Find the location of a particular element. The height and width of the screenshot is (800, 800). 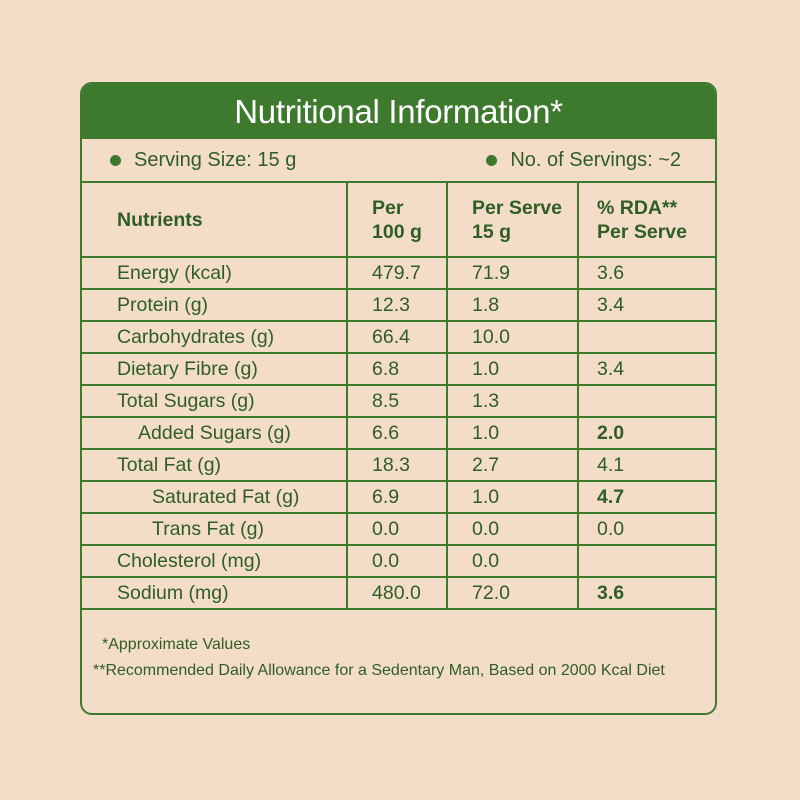

rda-value: 4.1 is located at coordinates (646, 465).